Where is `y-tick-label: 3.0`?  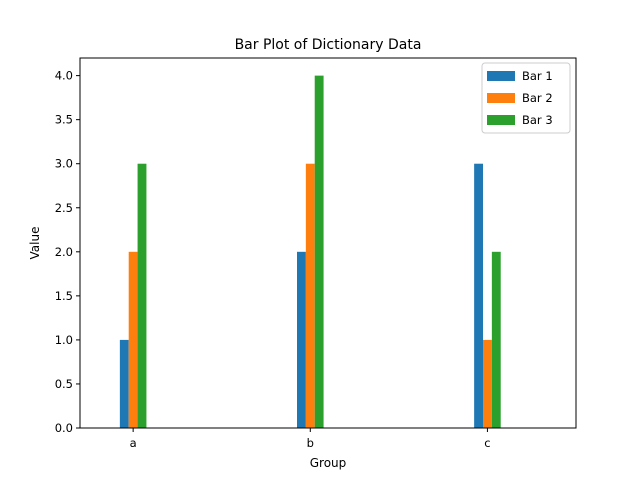
y-tick-label: 3.0 is located at coordinates (64, 164).